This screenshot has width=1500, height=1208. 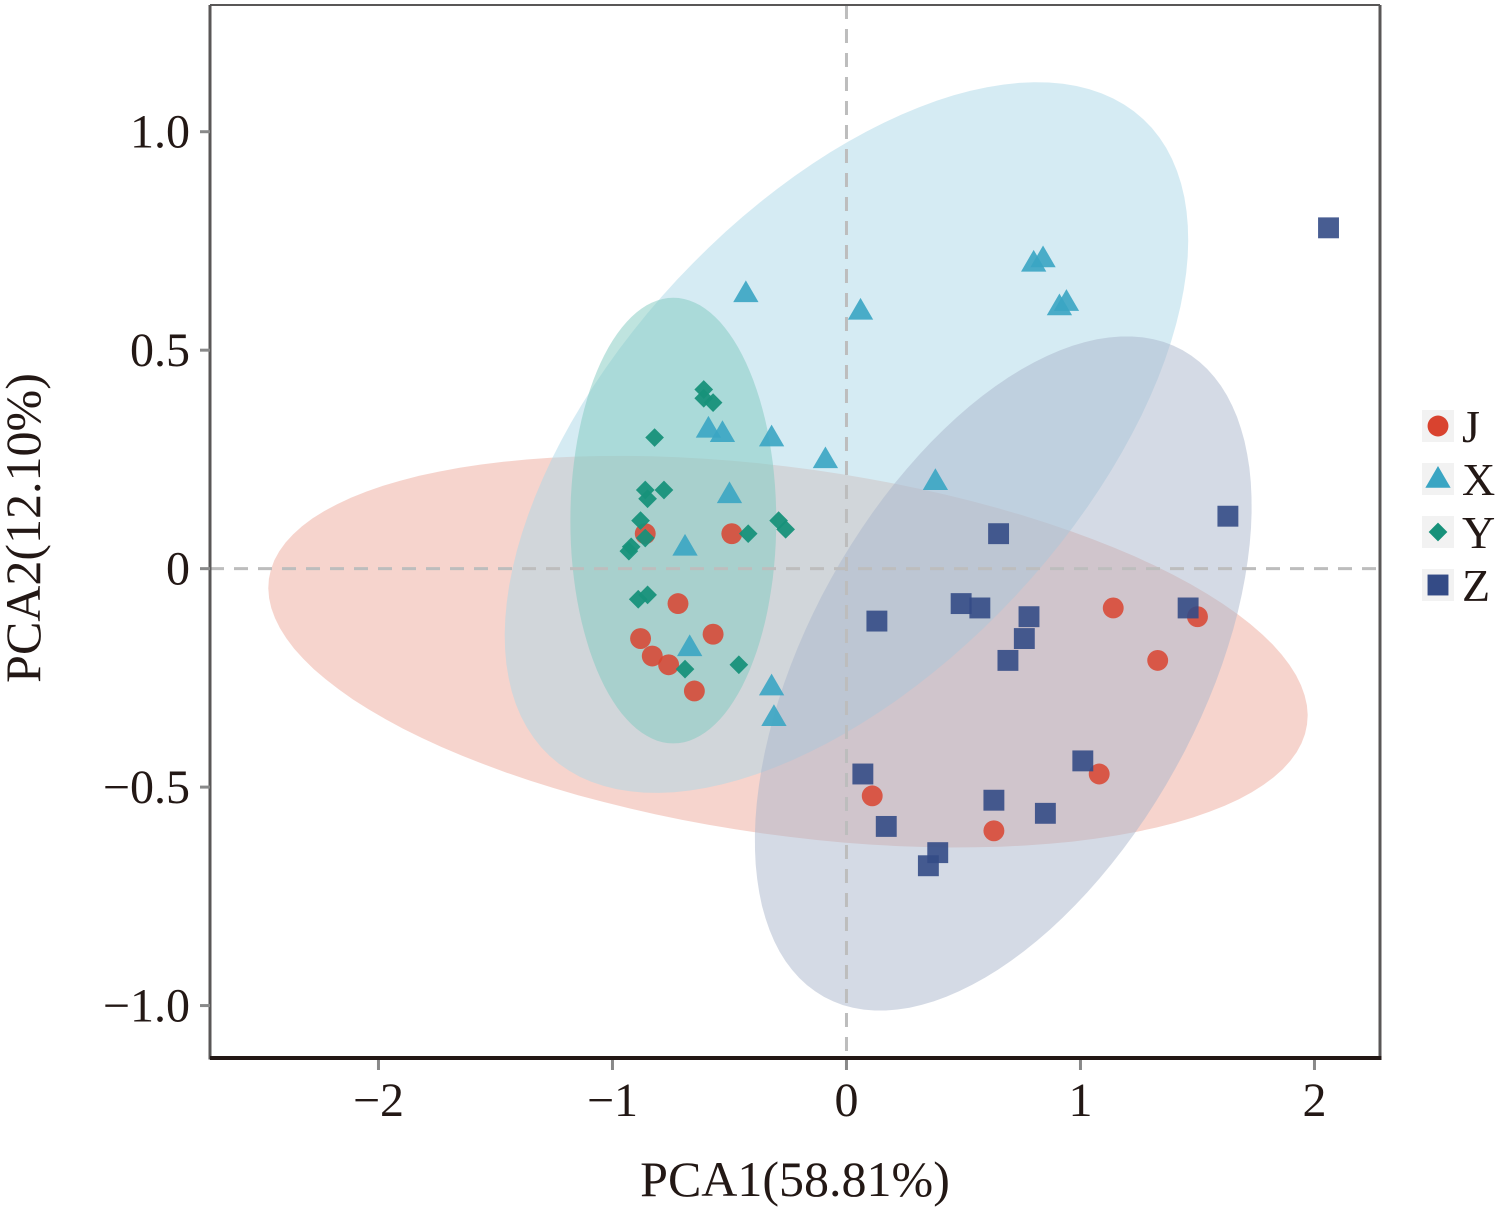 I want to click on x-tick-label: −2, so click(x=378, y=1100).